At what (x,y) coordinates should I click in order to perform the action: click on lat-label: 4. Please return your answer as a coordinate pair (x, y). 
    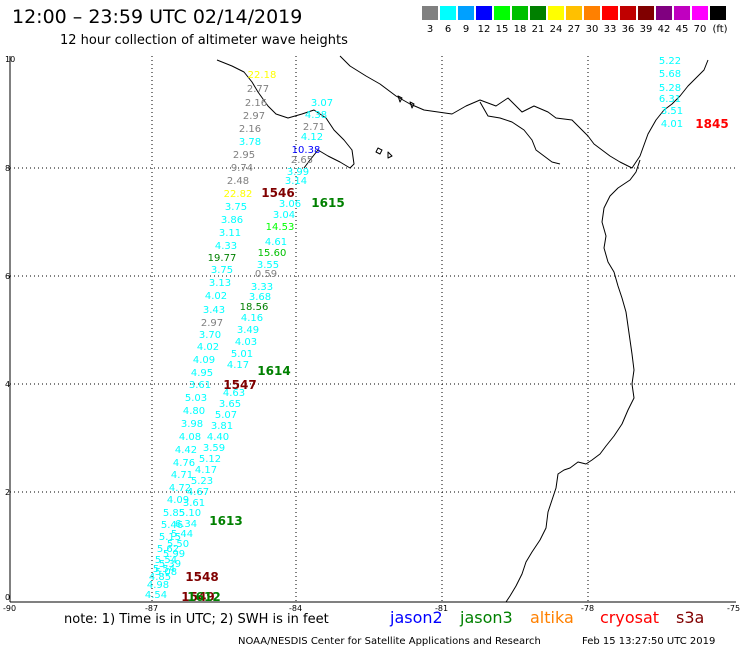
    Looking at the image, I should click on (7, 384).